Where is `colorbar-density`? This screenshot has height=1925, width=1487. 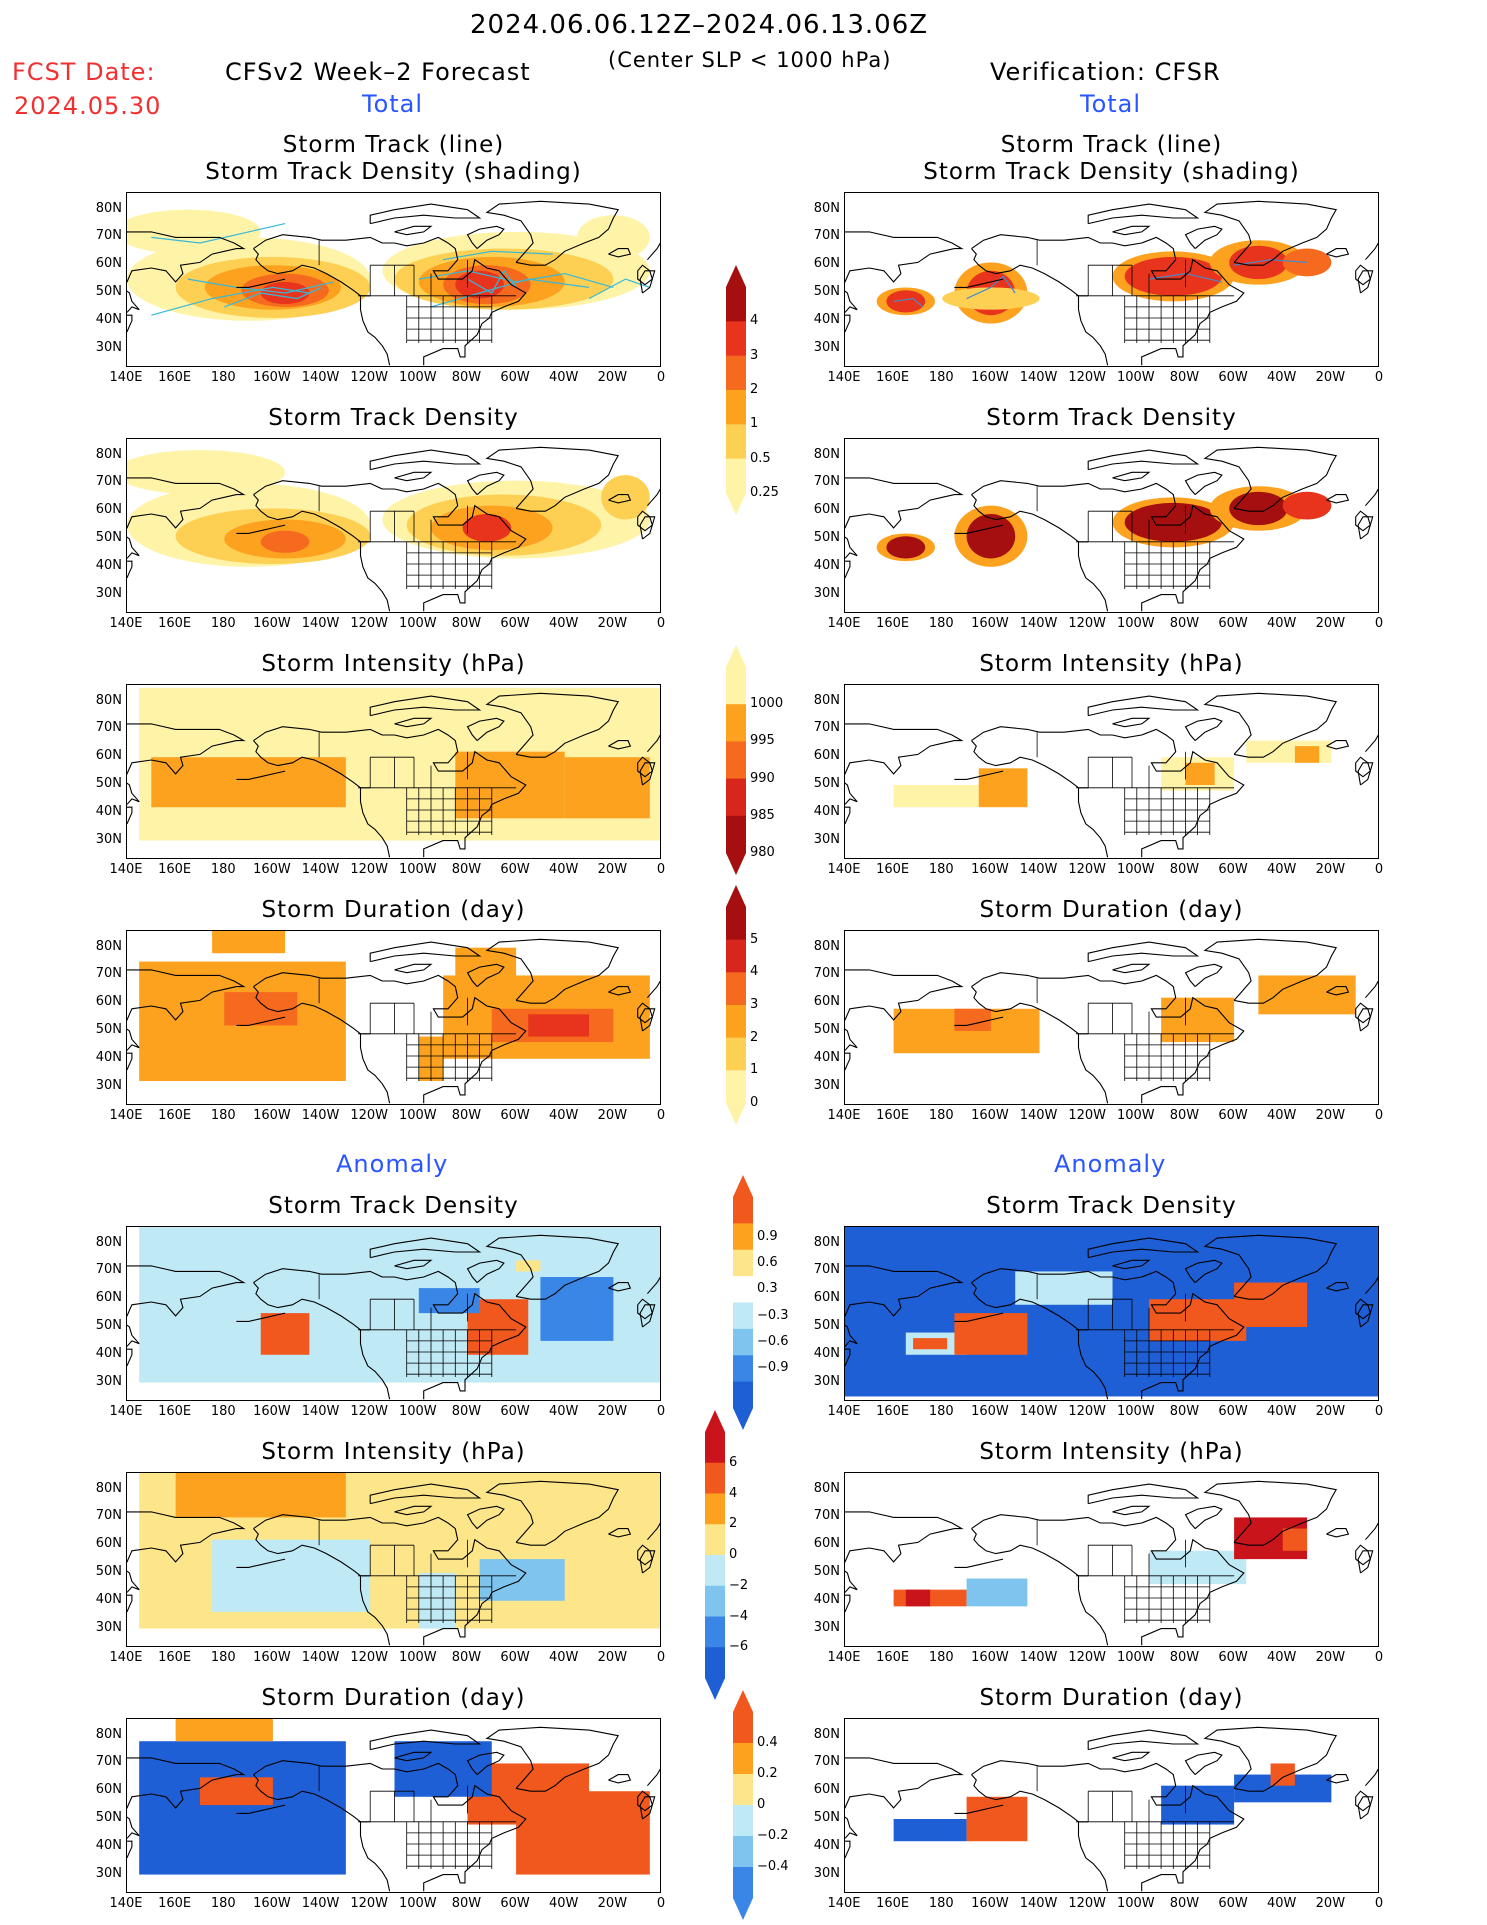 colorbar-density is located at coordinates (736, 390).